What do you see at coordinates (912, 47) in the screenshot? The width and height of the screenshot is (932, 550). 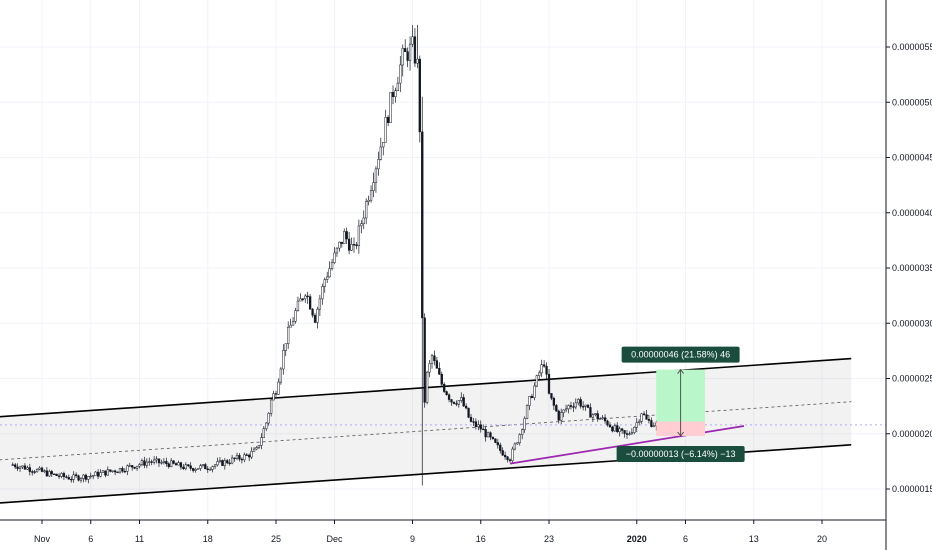 I see `price-tick-label: 0.00000550` at bounding box center [912, 47].